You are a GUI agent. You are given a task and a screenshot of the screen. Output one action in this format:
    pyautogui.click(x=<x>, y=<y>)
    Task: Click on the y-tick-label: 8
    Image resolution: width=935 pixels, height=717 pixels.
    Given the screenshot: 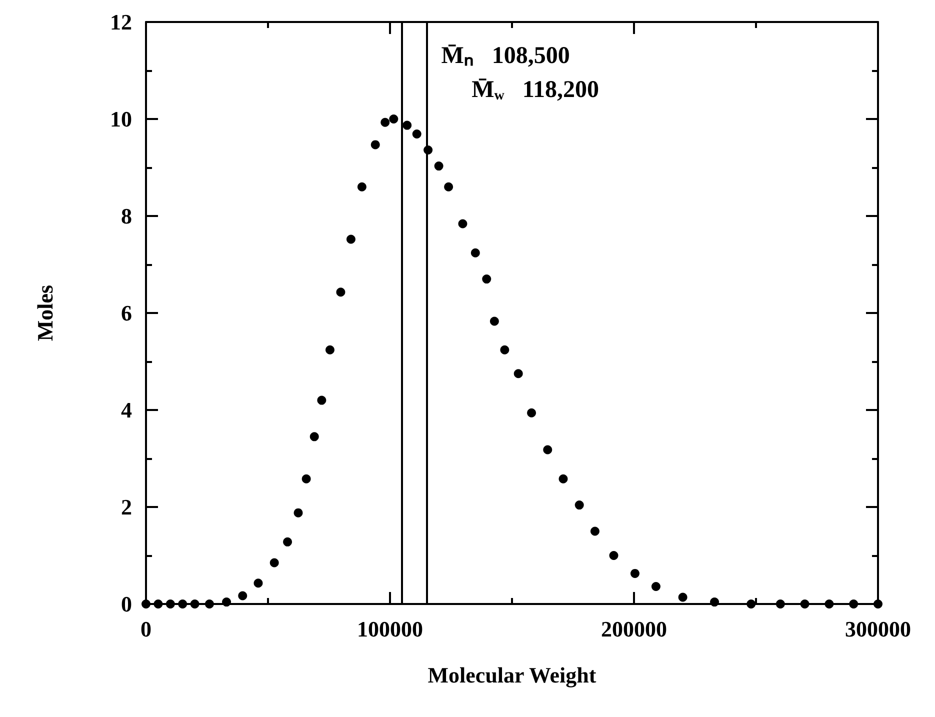 What is the action you would take?
    pyautogui.click(x=126, y=216)
    